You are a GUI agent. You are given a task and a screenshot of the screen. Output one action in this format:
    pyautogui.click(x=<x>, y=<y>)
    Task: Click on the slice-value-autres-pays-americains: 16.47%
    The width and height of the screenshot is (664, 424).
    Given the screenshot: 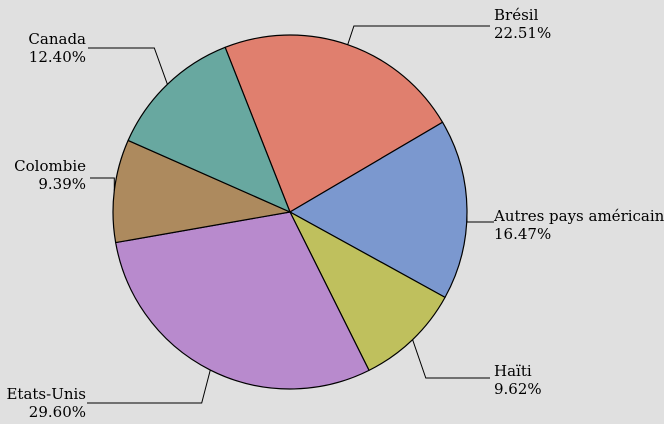 What is the action you would take?
    pyautogui.click(x=522, y=234)
    